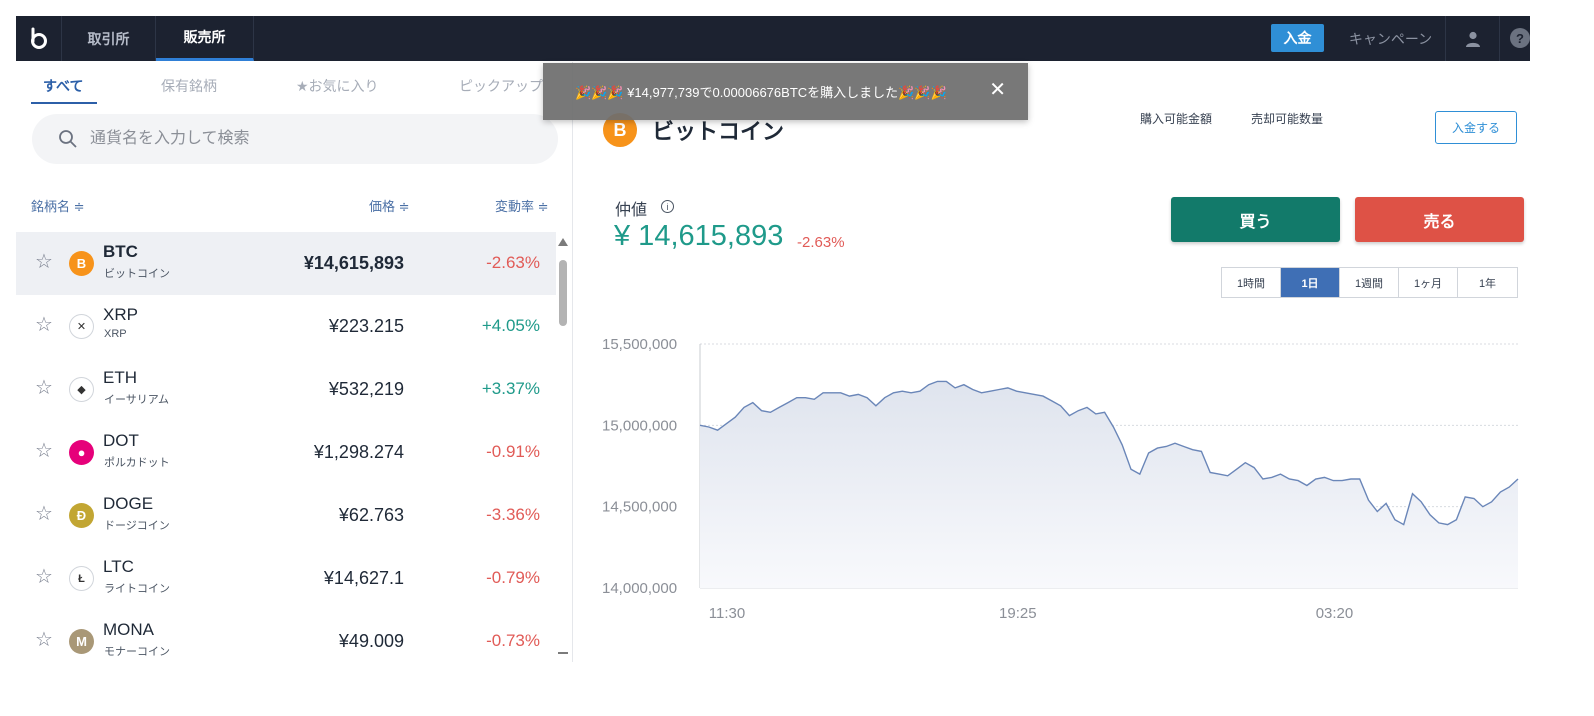  Describe the element at coordinates (572, 362) in the screenshot. I see `panel-divider` at that location.